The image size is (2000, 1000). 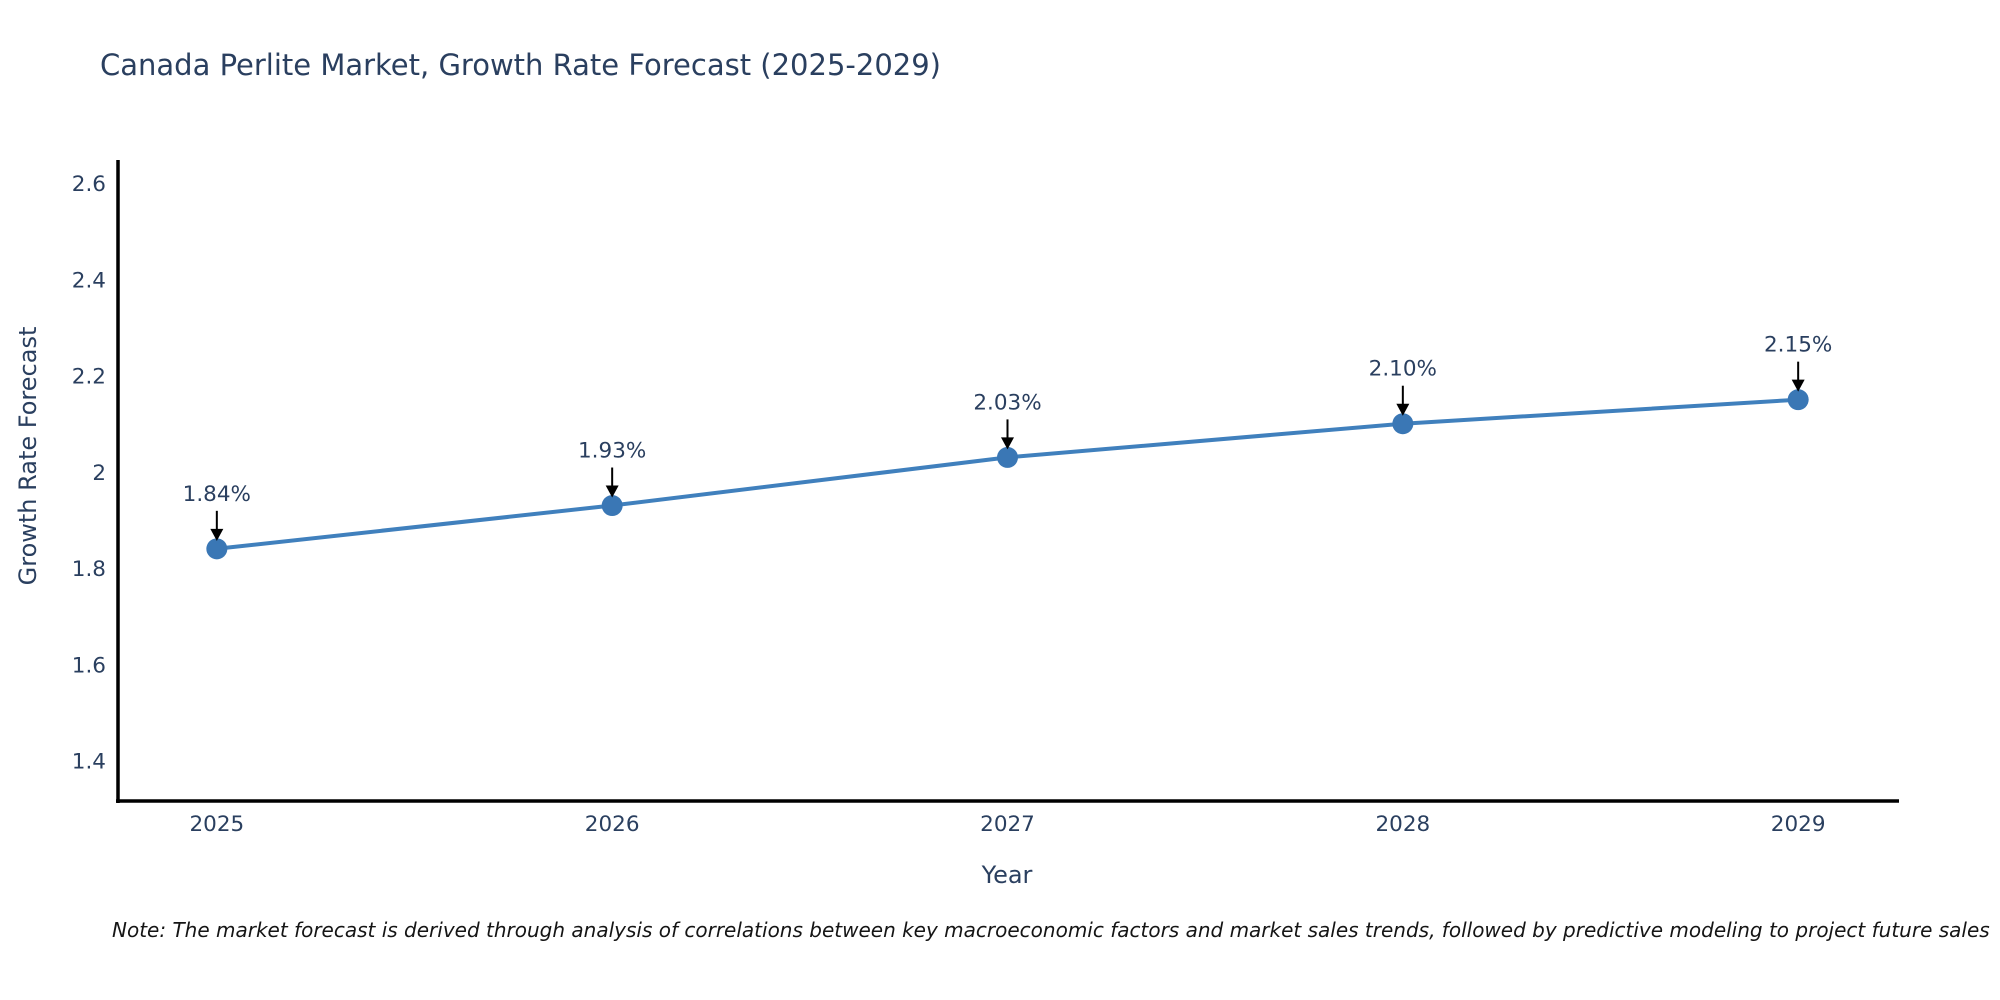 What do you see at coordinates (217, 494) in the screenshot?
I see `data-point-label: 1.84%` at bounding box center [217, 494].